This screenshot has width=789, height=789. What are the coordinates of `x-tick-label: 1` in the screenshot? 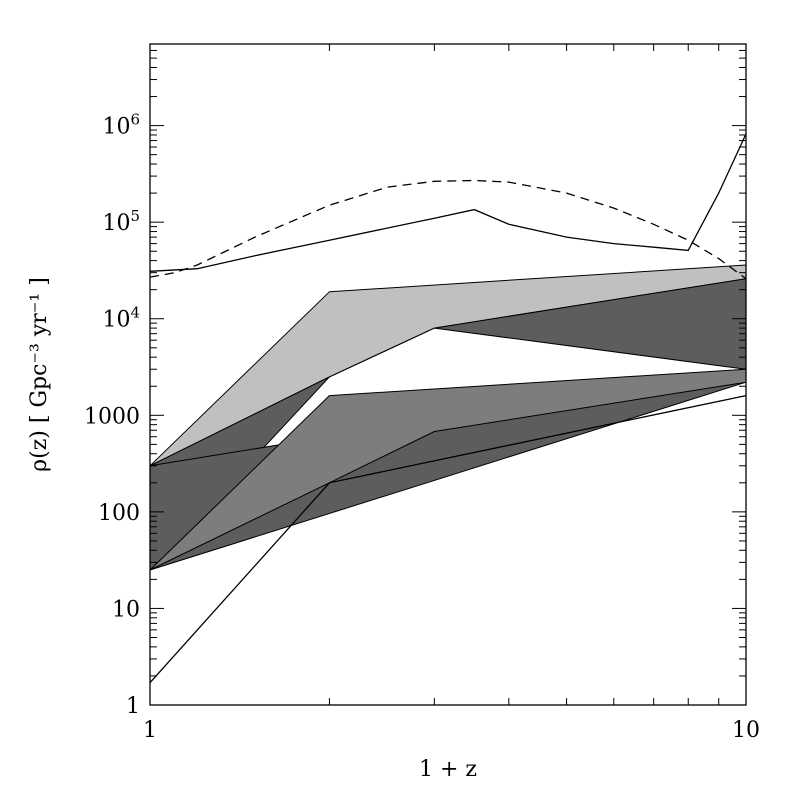 It's located at (150, 730).